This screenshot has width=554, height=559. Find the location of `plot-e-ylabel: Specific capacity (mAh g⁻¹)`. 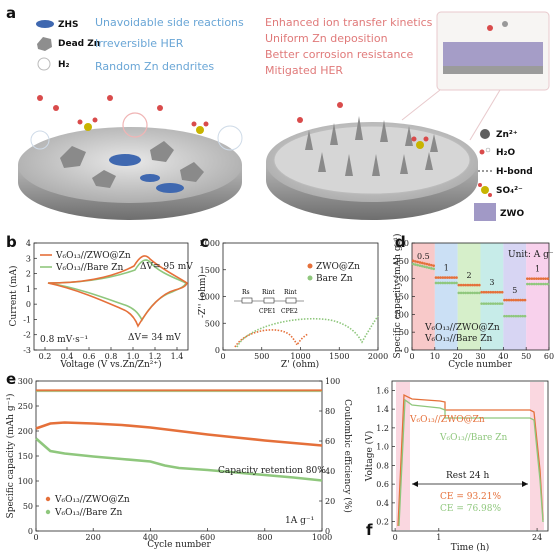

plot-e-ylabel: Specific capacity (mAh g⁻¹) is located at coordinates (10, 456).